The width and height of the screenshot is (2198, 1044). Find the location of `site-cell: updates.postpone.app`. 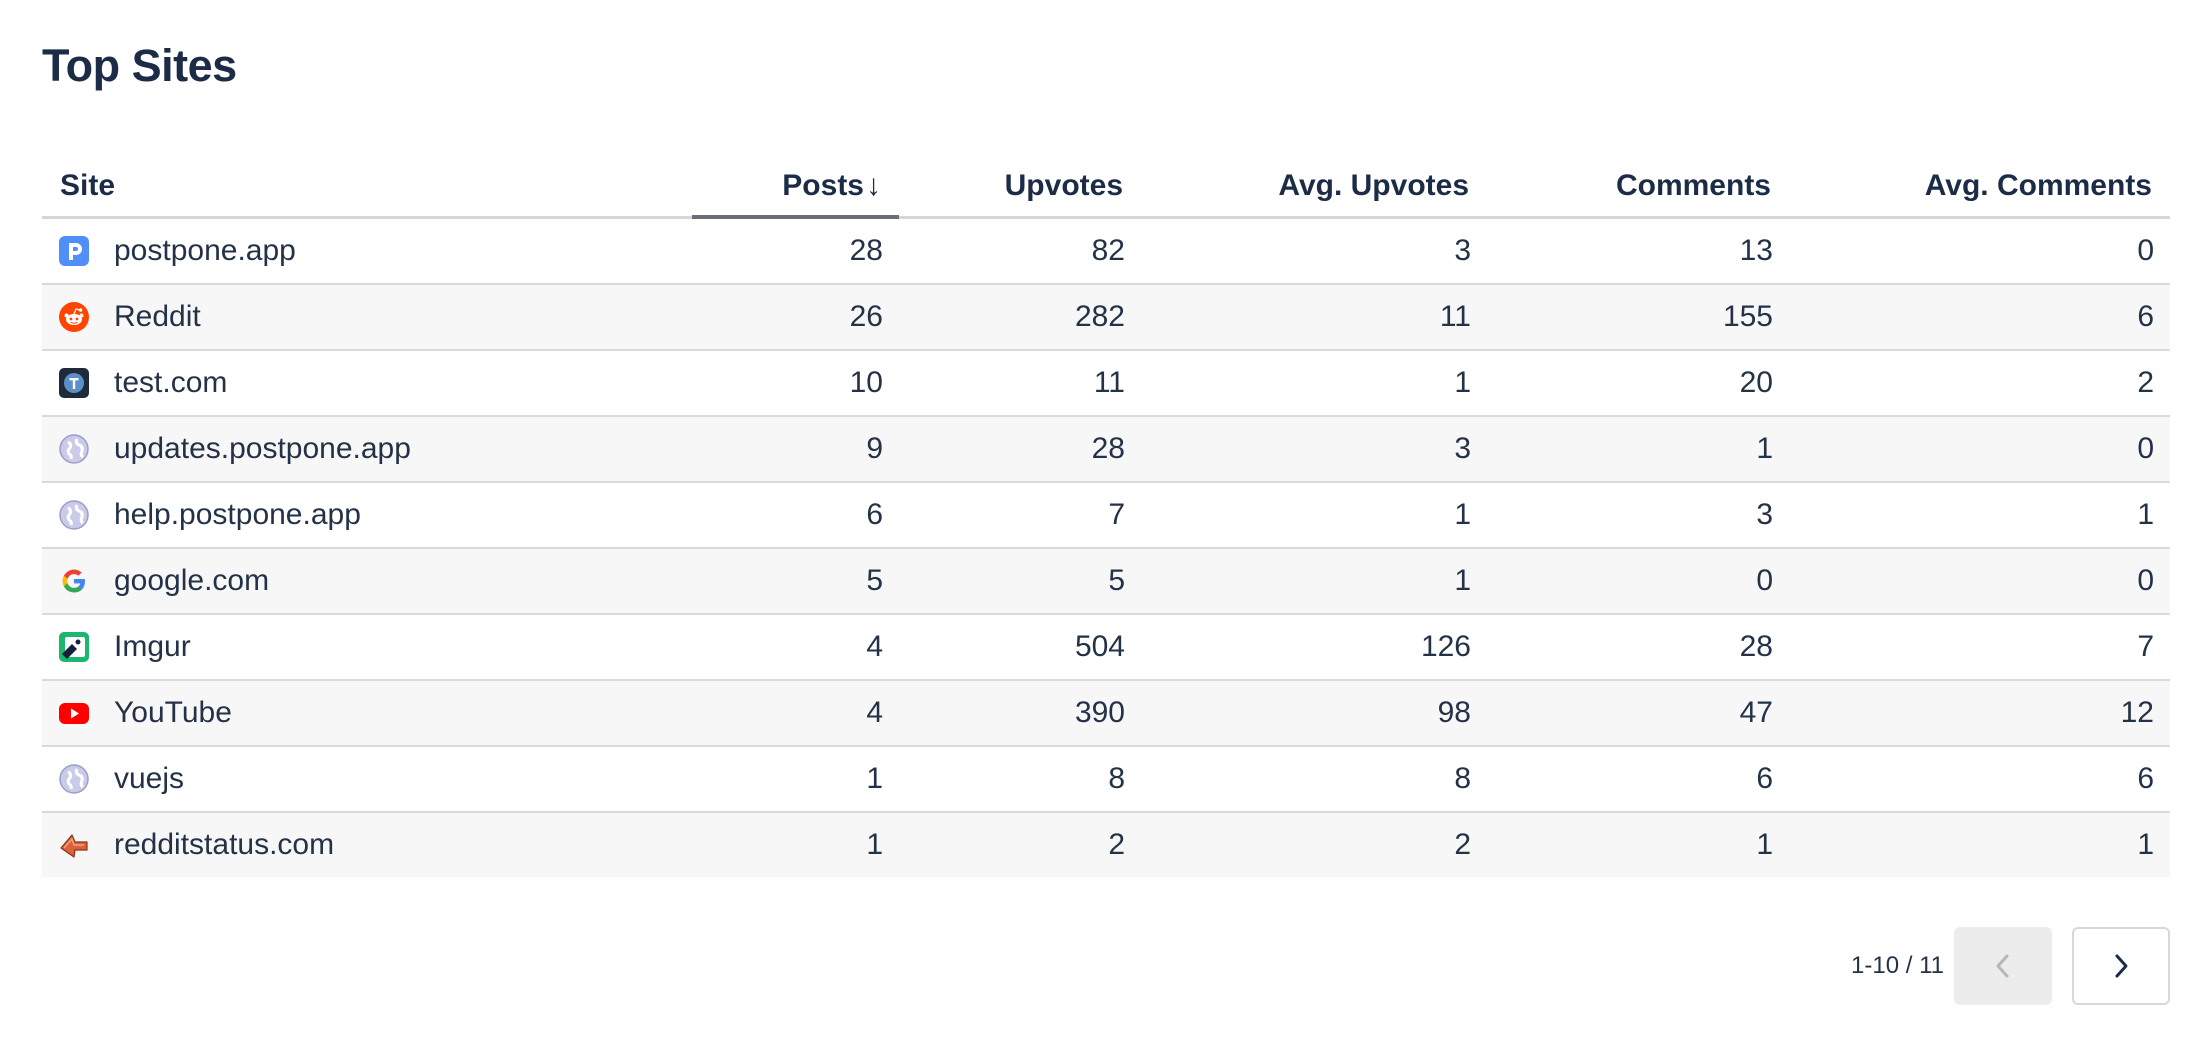

site-cell: updates.postpone.app is located at coordinates (367, 449).